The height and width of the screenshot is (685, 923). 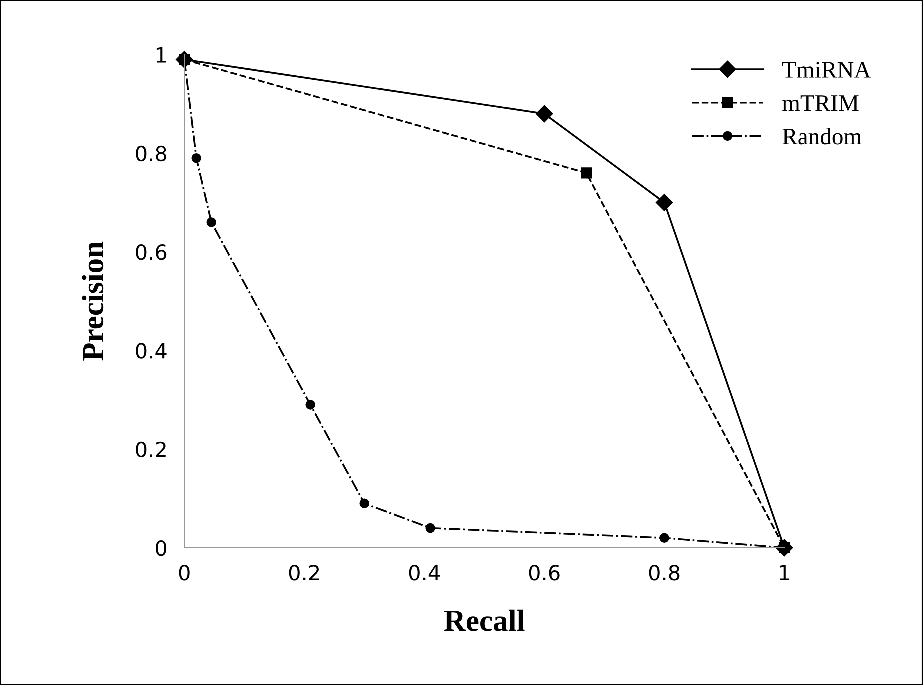 What do you see at coordinates (820, 104) in the screenshot?
I see `legend-label: mTRIM` at bounding box center [820, 104].